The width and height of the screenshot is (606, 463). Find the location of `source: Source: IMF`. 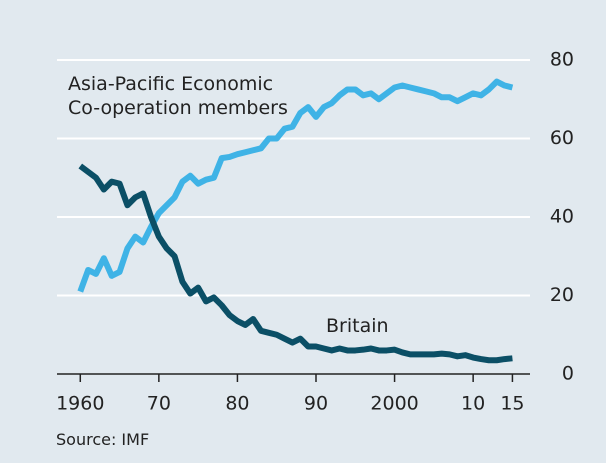

source: Source: IMF is located at coordinates (103, 439).